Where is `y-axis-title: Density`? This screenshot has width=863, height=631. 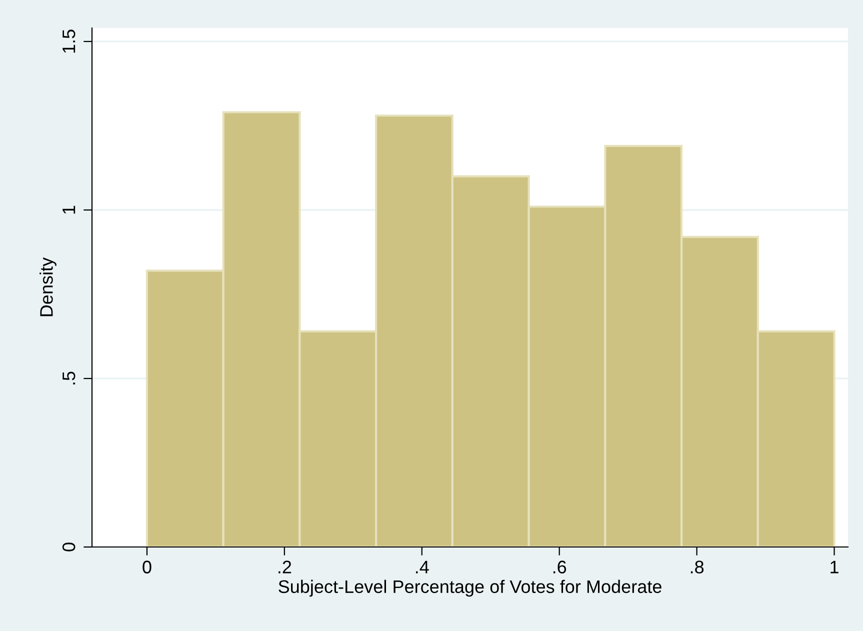
y-axis-title: Density is located at coordinates (48, 286).